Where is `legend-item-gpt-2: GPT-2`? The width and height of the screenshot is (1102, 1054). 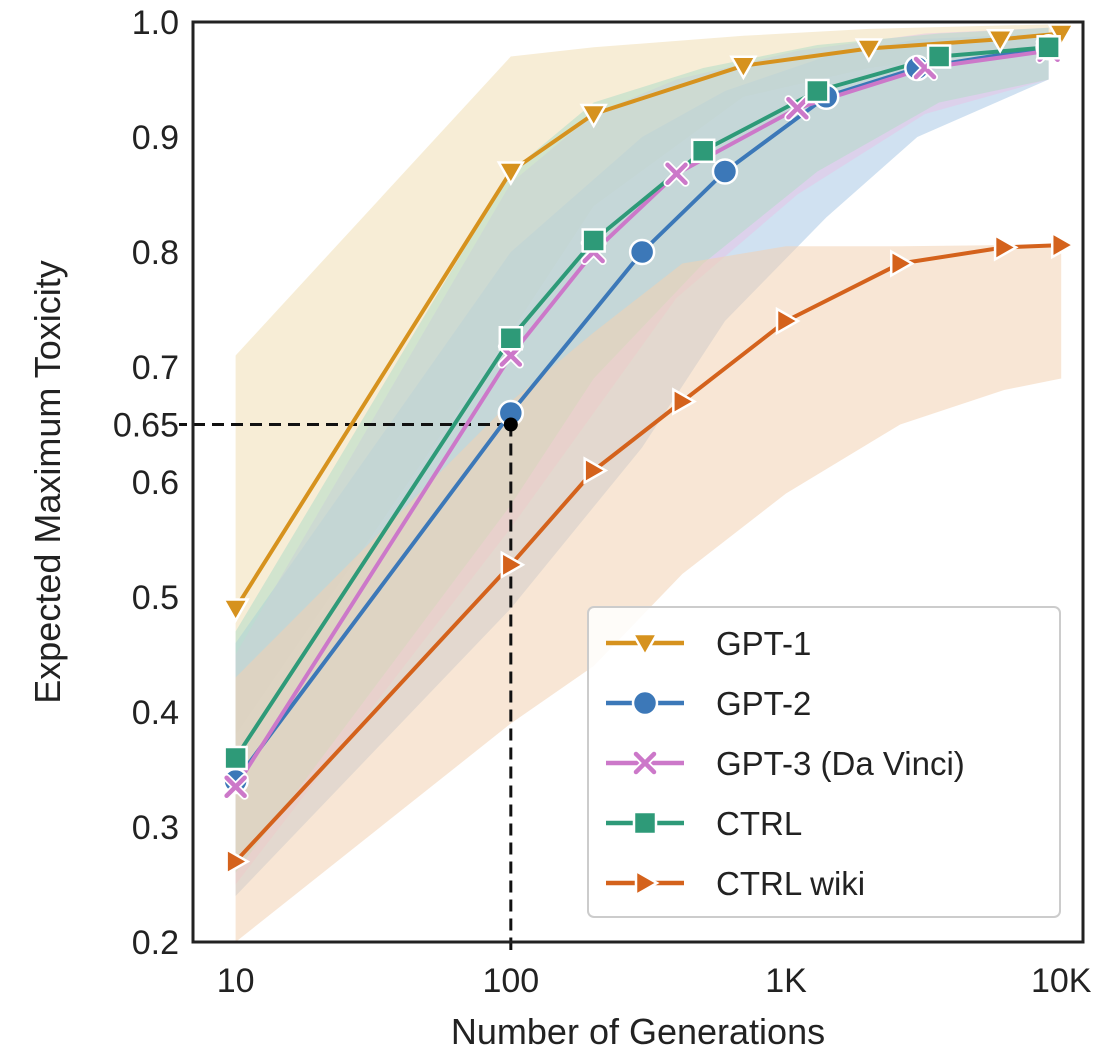
legend-item-gpt-2: GPT-2 is located at coordinates (708, 703).